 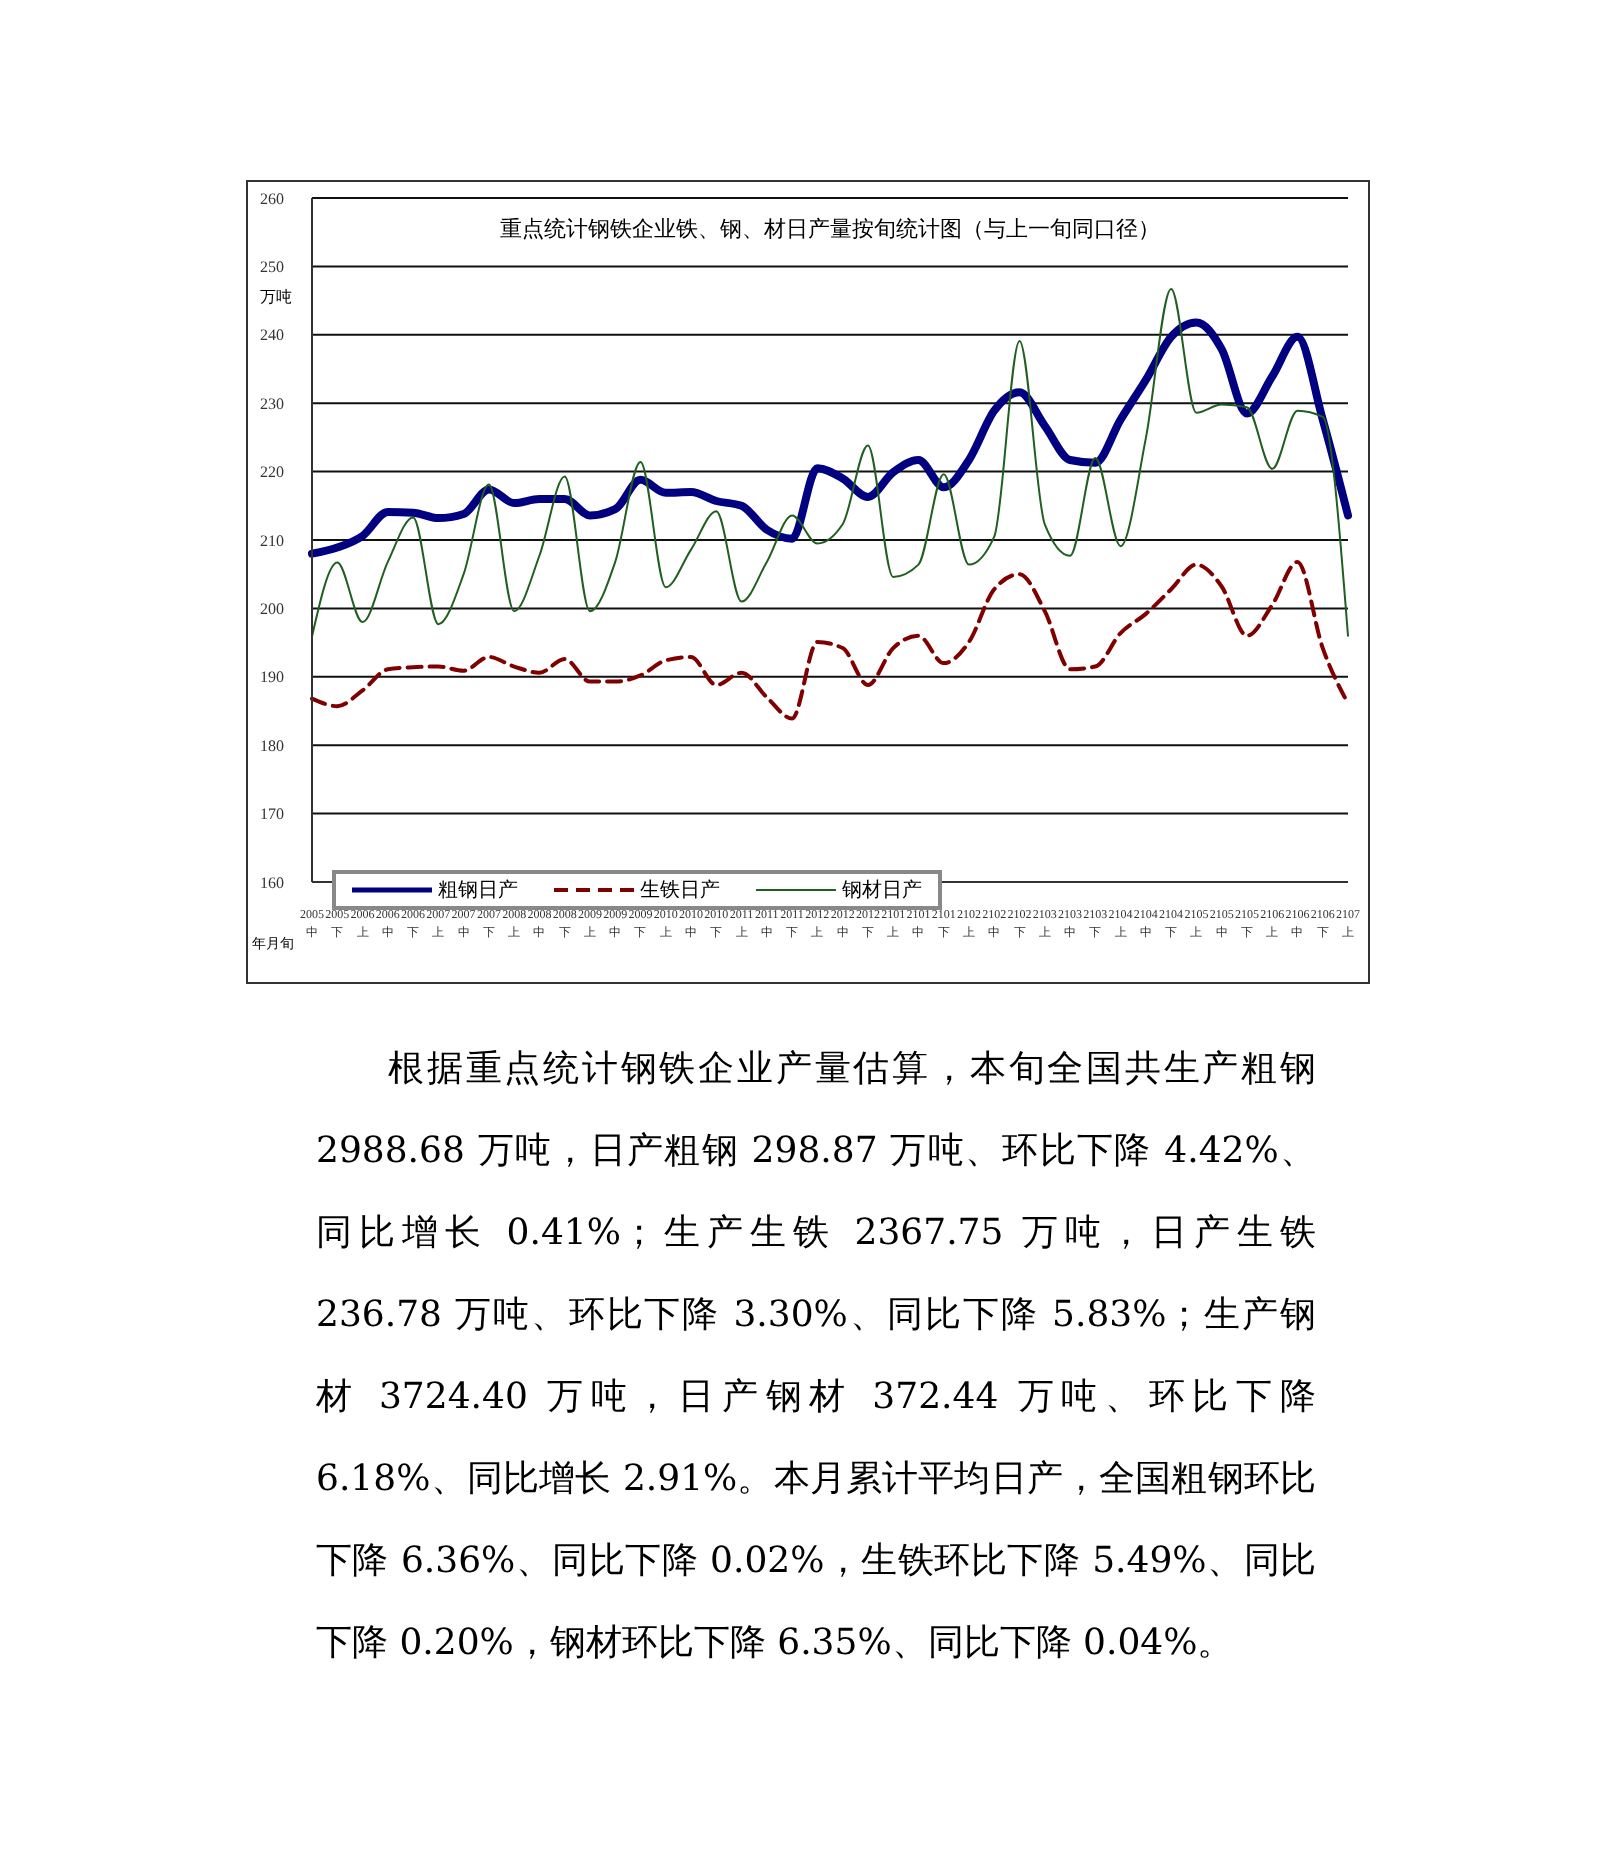 What do you see at coordinates (272, 745) in the screenshot?
I see `y-tick-label: 180` at bounding box center [272, 745].